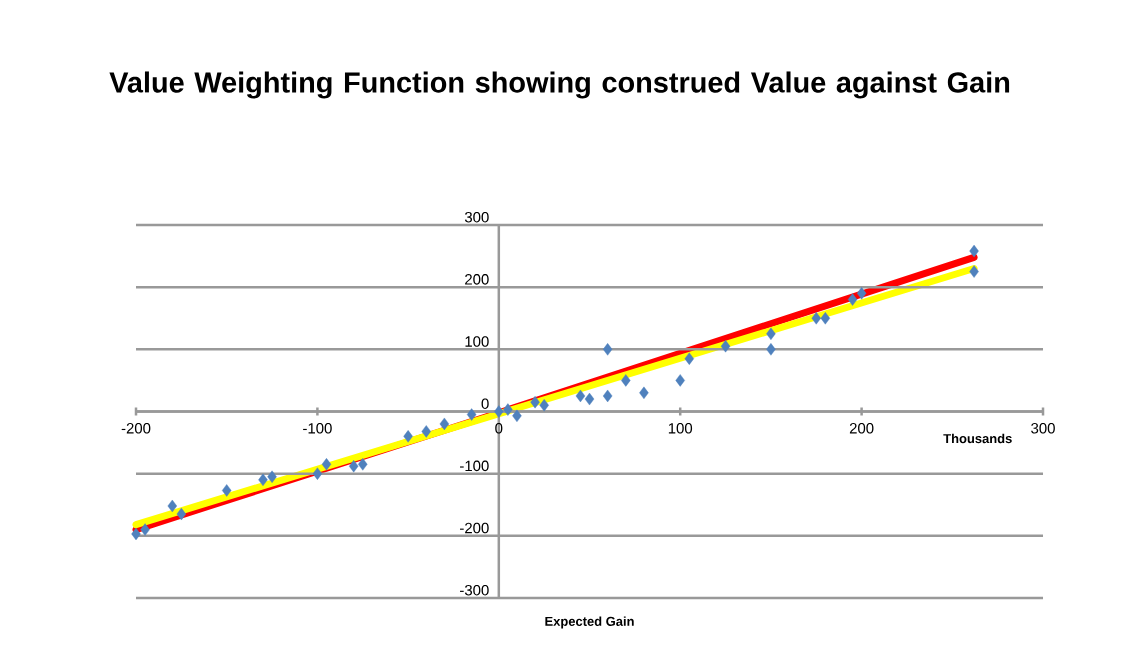 This screenshot has width=1121, height=662. I want to click on x-tick-label: 100, so click(680, 428).